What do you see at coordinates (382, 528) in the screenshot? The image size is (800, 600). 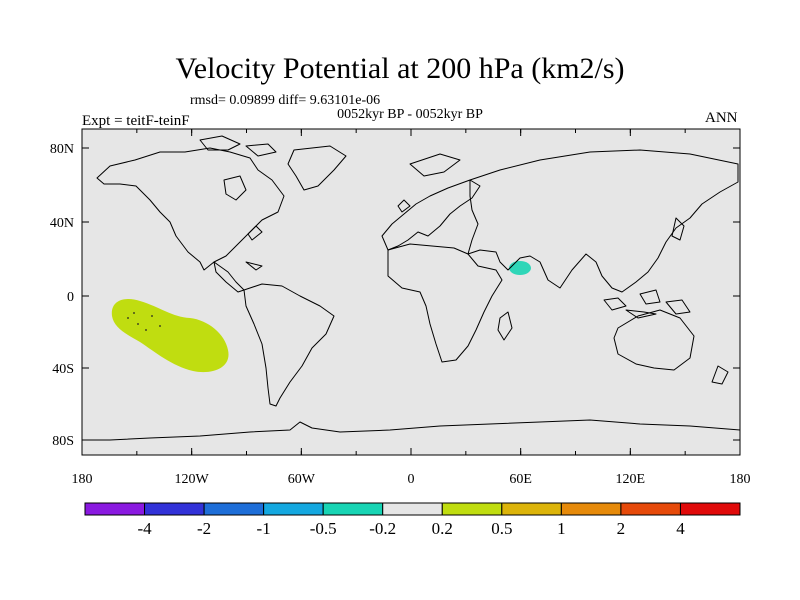 I see `colorbar-label: -0.2` at bounding box center [382, 528].